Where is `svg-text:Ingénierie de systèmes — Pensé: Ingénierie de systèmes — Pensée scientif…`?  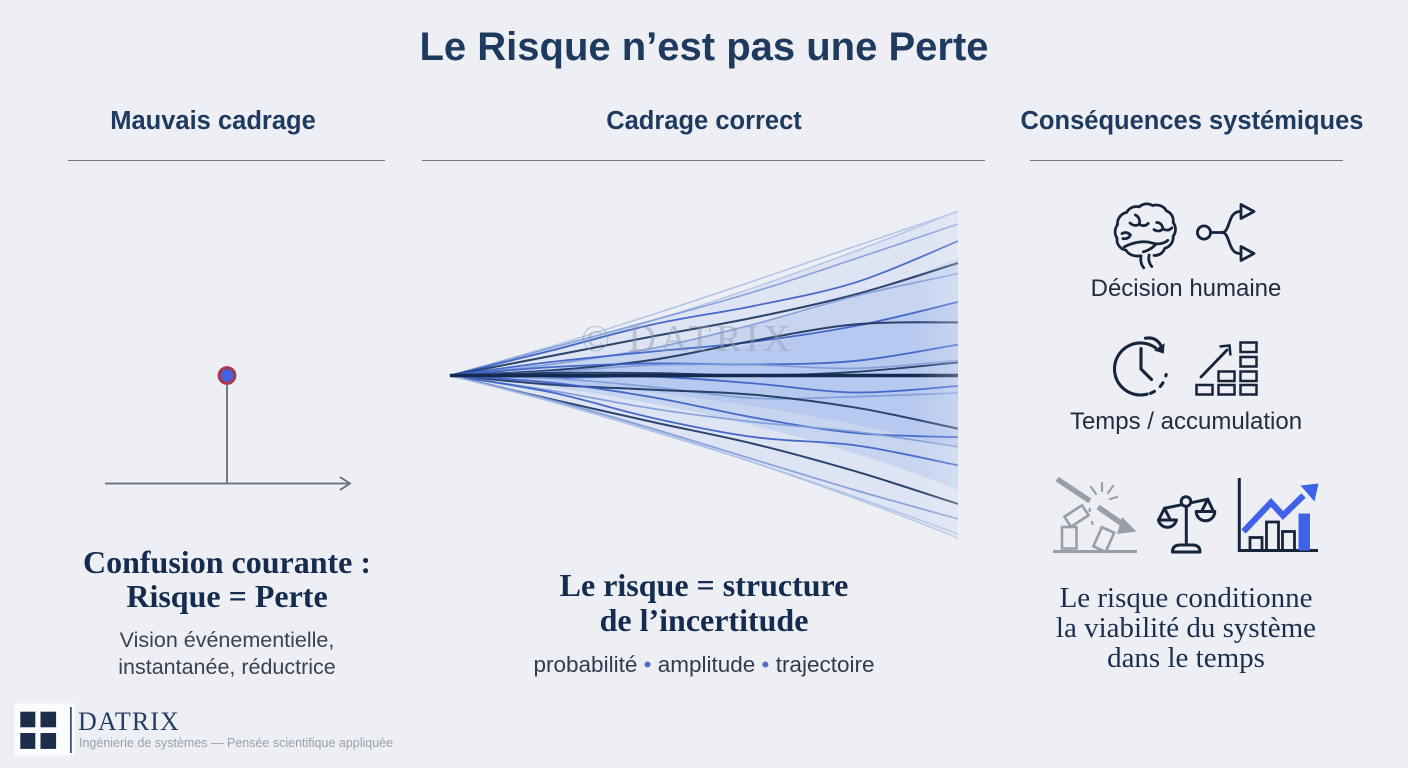
svg-text:Ingénierie de systèmes — Pensé: Ingénierie de systèmes — Pensée scientif… is located at coordinates (236, 743).